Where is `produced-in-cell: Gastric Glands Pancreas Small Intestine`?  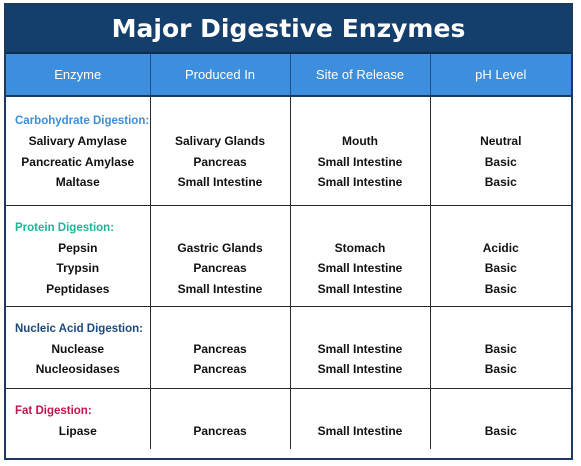 produced-in-cell: Gastric Glands Pancreas Small Intestine is located at coordinates (219, 255).